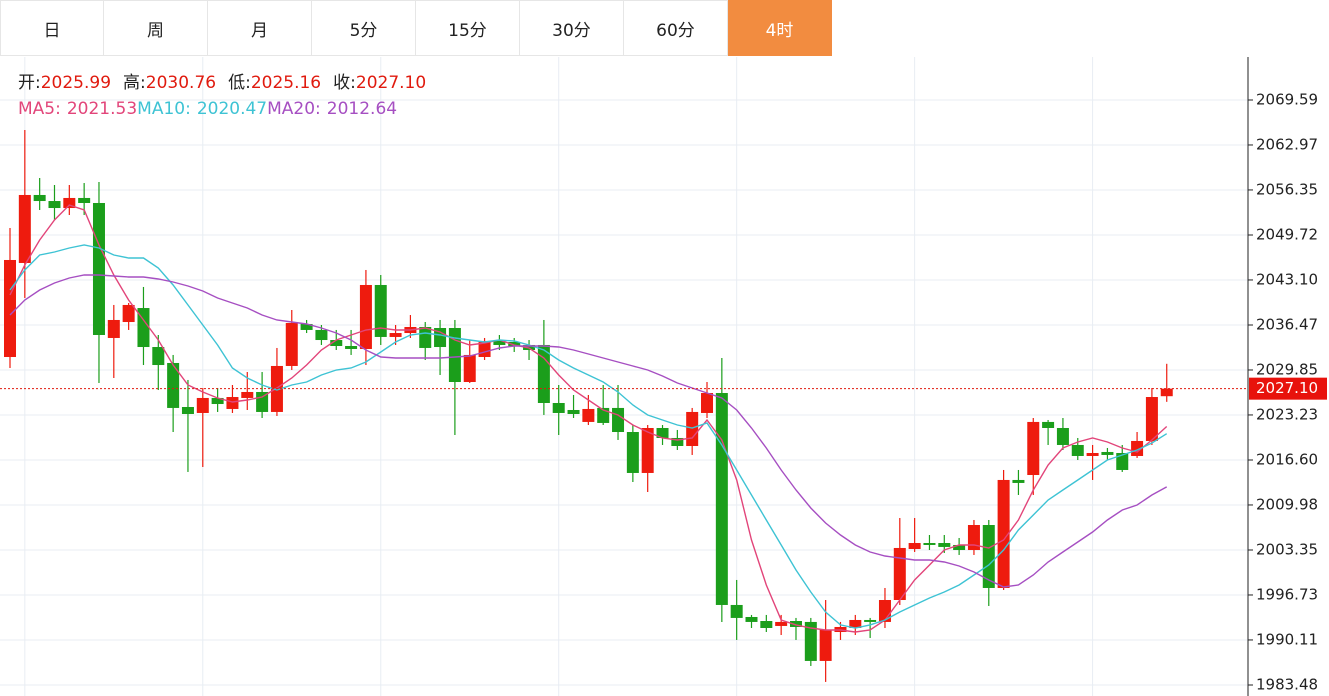 Image resolution: width=1329 pixels, height=696 pixels. What do you see at coordinates (76, 83) in the screenshot?
I see `ohlc-value: 2025.99` at bounding box center [76, 83].